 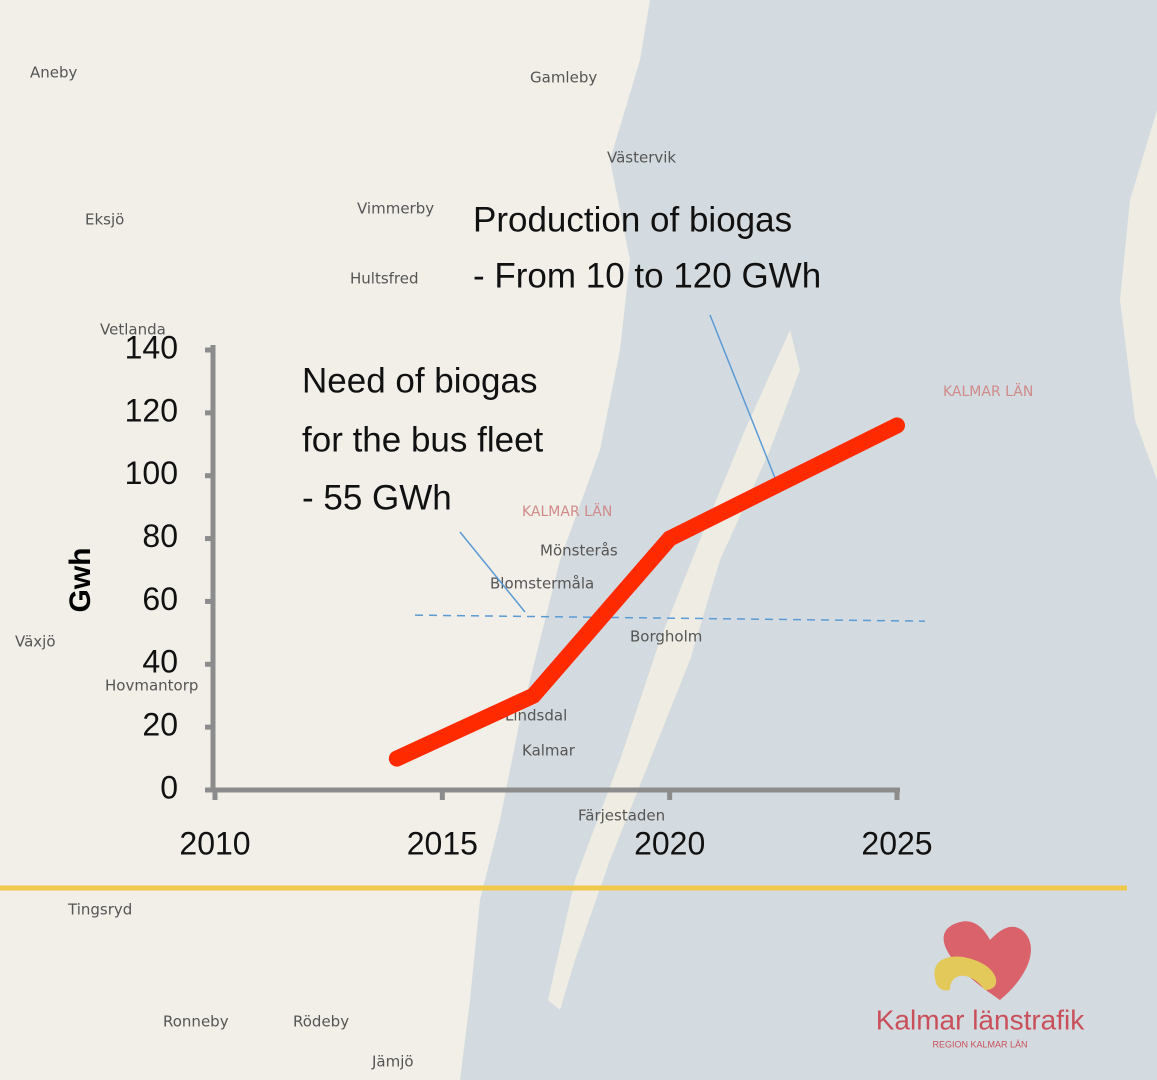 I want to click on annotation: Production of biogas, so click(x=632, y=219).